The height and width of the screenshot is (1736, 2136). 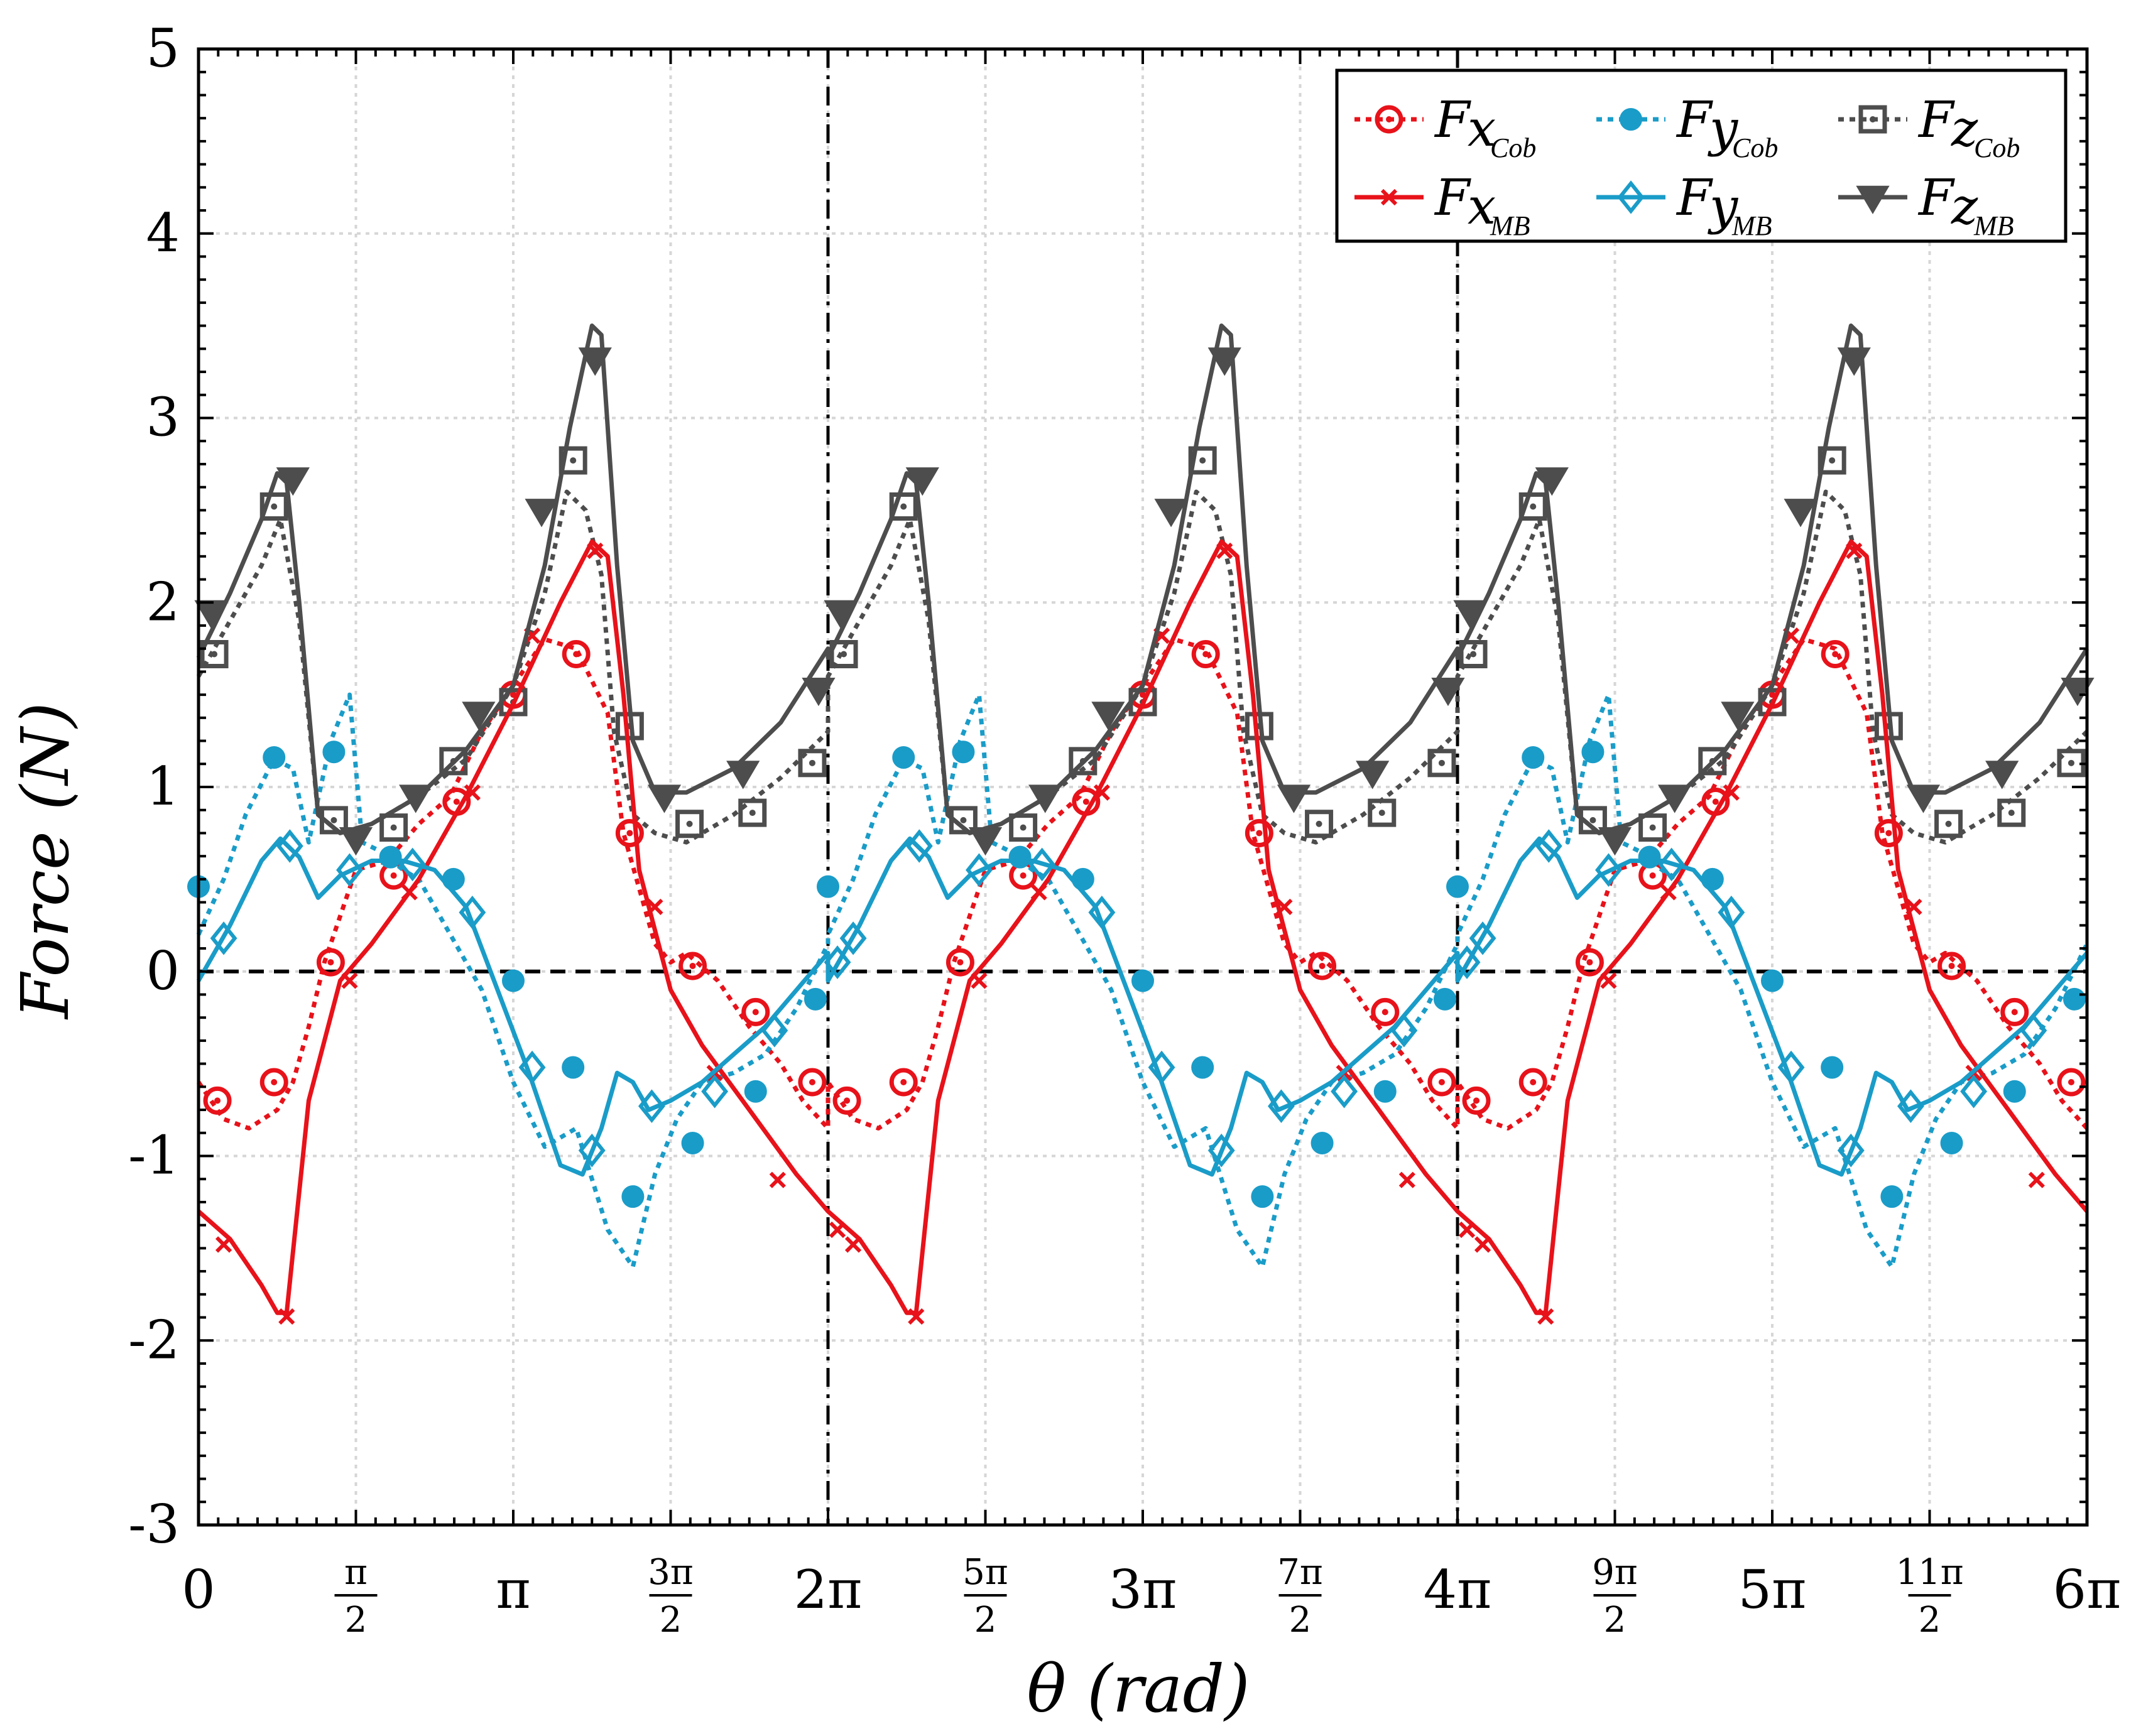 I want to click on x-tick-label: 5π, so click(x=1772, y=1589).